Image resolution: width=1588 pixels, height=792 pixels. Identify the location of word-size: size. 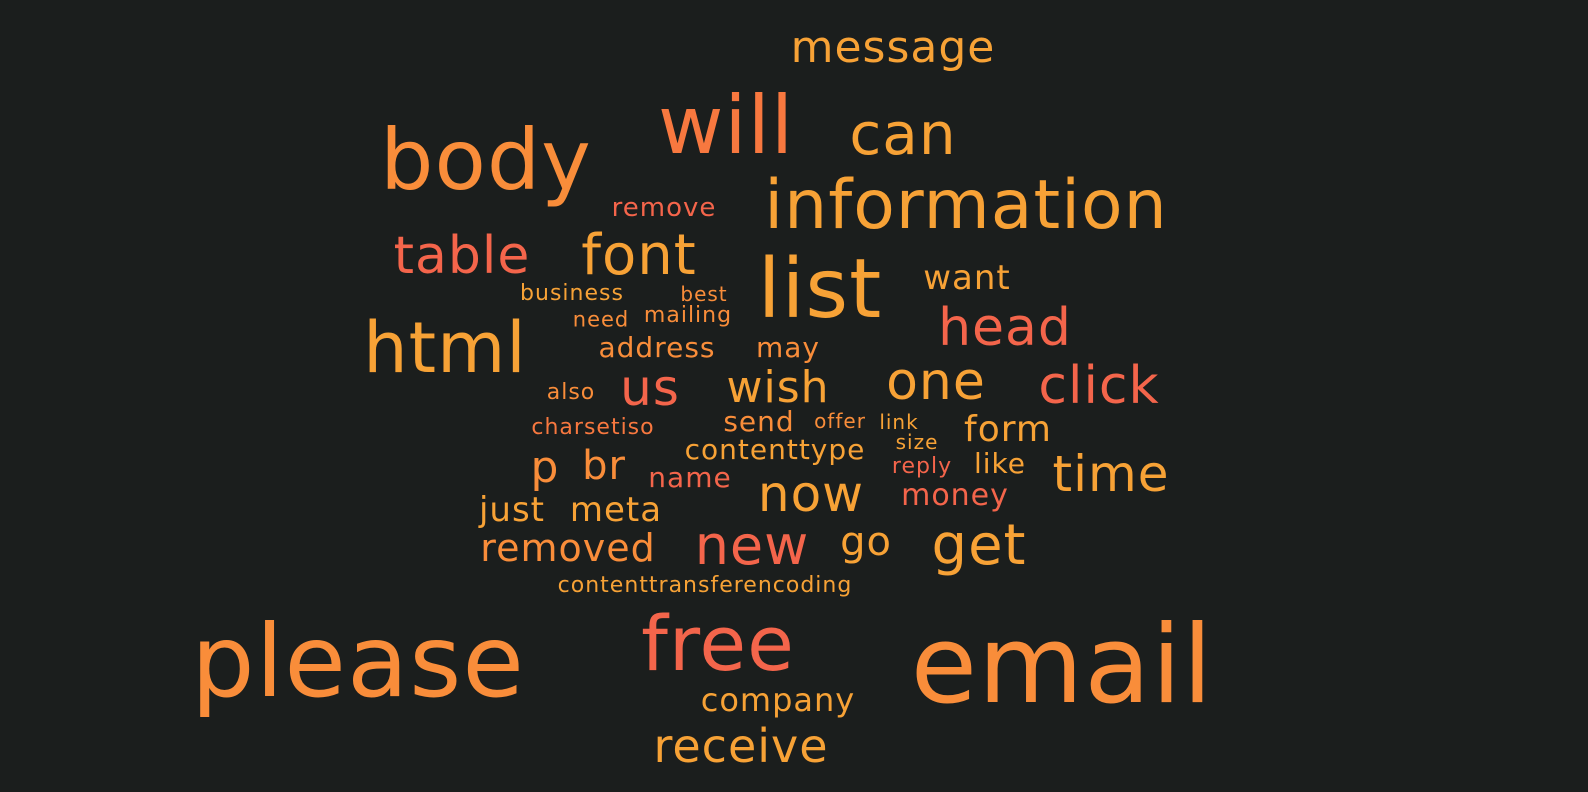
(917, 442).